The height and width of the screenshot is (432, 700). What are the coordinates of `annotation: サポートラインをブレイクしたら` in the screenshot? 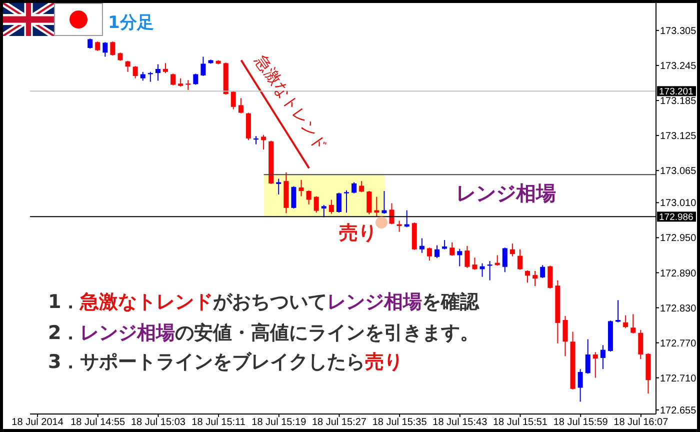 It's located at (223, 362).